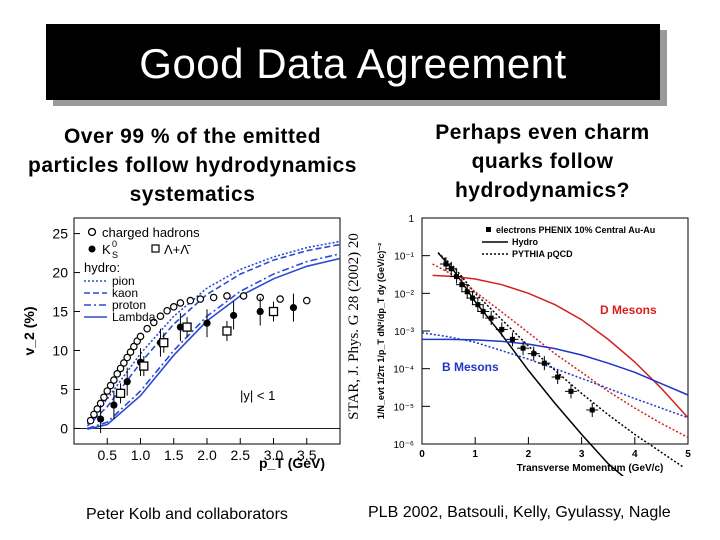 The width and height of the screenshot is (720, 540). I want to click on x-tick-label: 2.5, so click(241, 455).